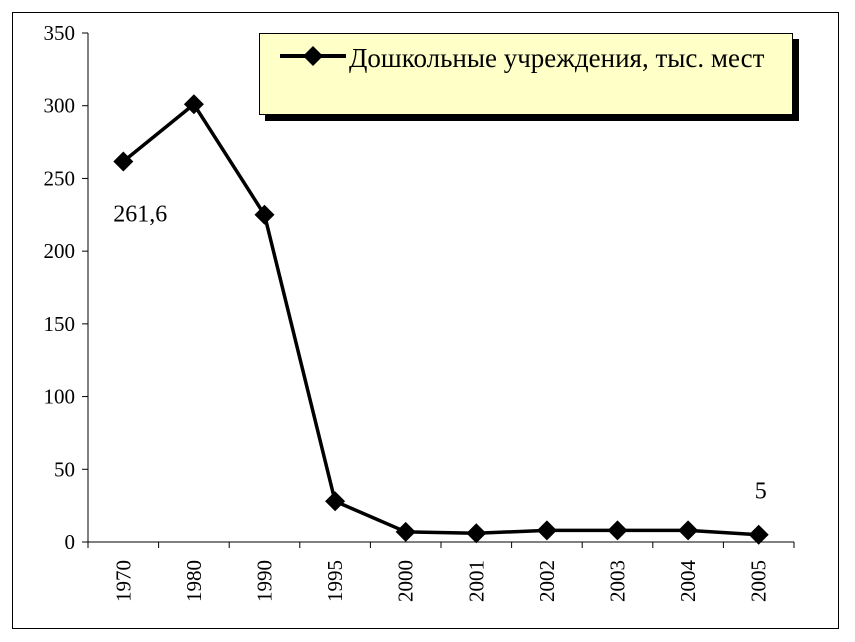  Describe the element at coordinates (335, 581) in the screenshot. I see `x-tick-label: 1995` at that location.